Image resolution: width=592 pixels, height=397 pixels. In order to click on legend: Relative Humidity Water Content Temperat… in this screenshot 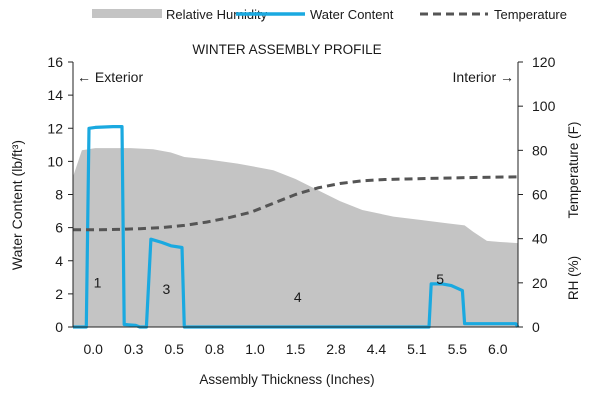, I will do `click(329, 14)`.